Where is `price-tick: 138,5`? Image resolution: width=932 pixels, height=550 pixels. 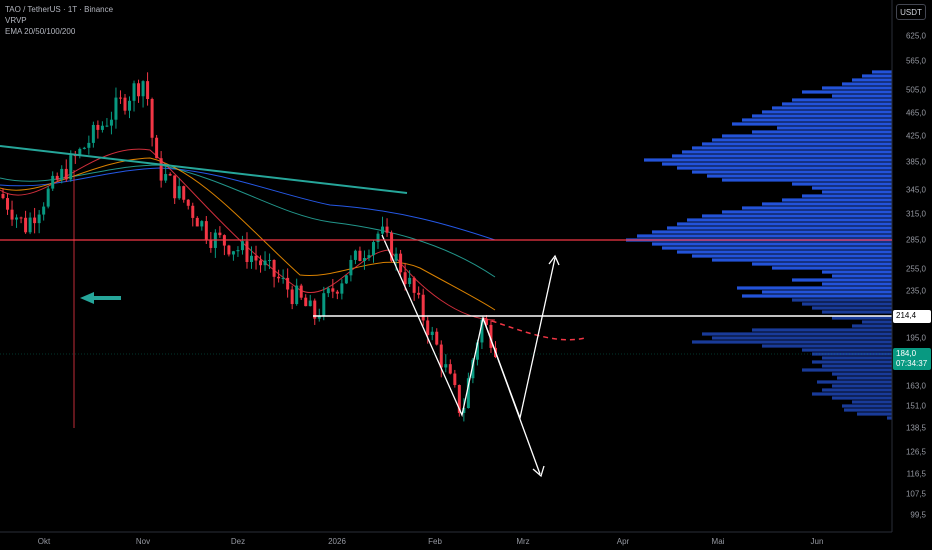 price-tick: 138,5 is located at coordinates (915, 428).